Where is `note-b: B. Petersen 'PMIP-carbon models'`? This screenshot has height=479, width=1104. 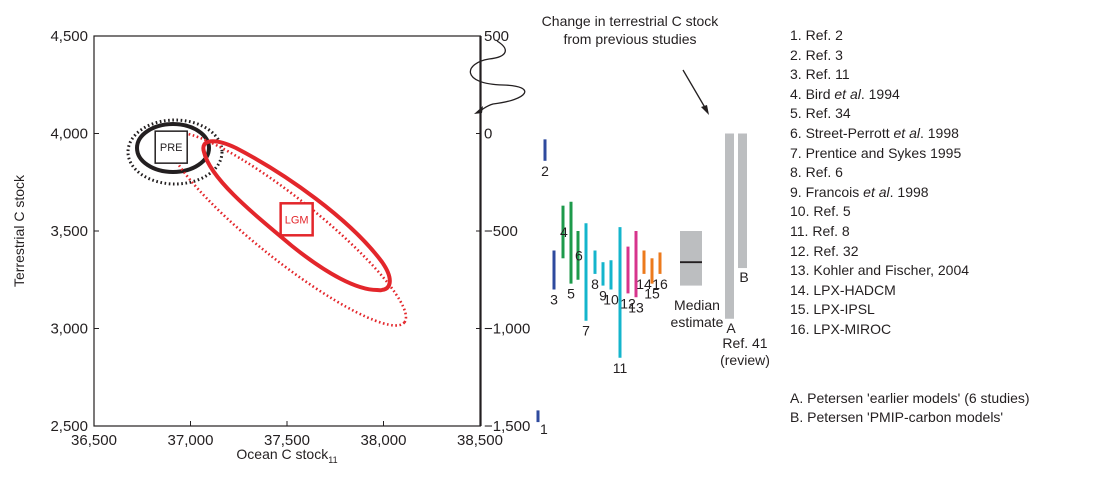
note-b: B. Petersen 'PMIP-carbon models' is located at coordinates (910, 417).